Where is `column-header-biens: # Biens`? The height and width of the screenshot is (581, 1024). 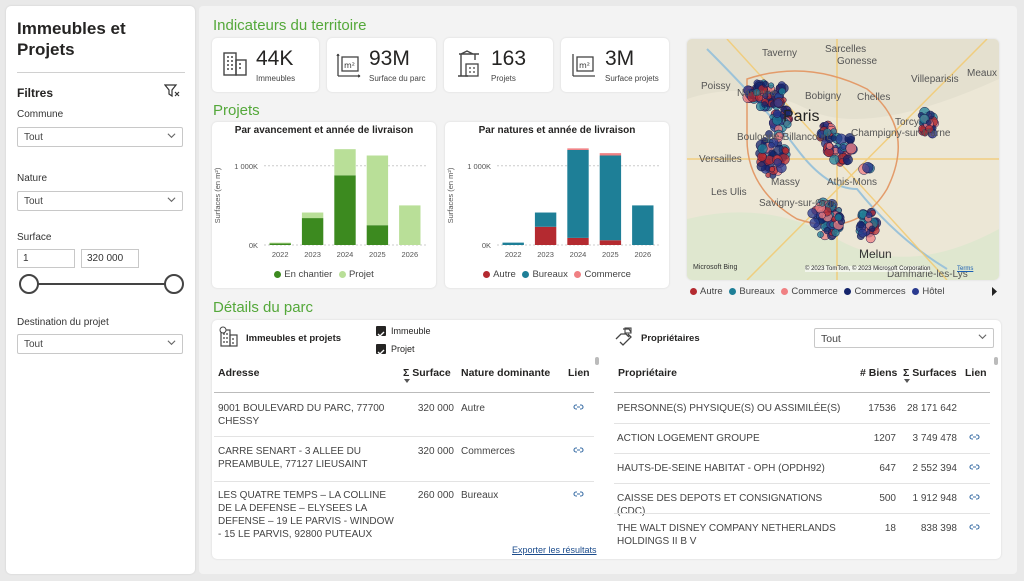
column-header-biens: # Biens is located at coordinates (879, 373).